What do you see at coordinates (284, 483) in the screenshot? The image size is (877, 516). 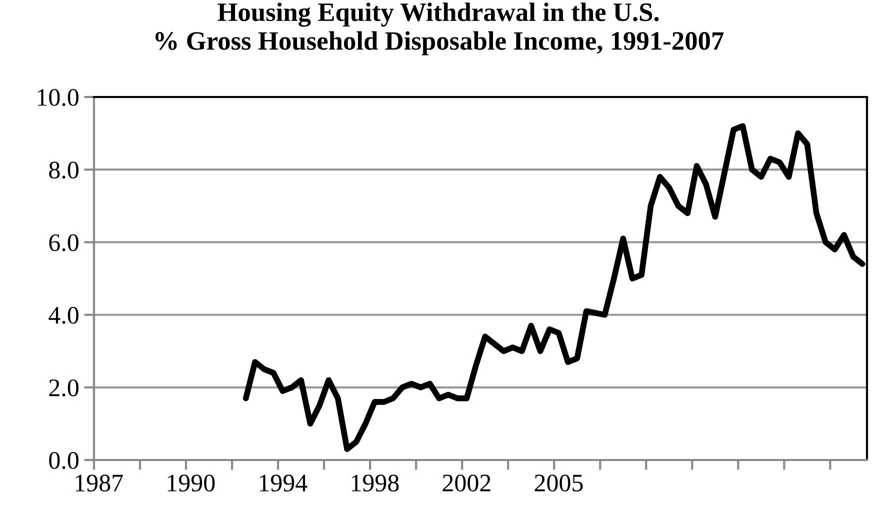 I see `x-tick-label: 1994` at bounding box center [284, 483].